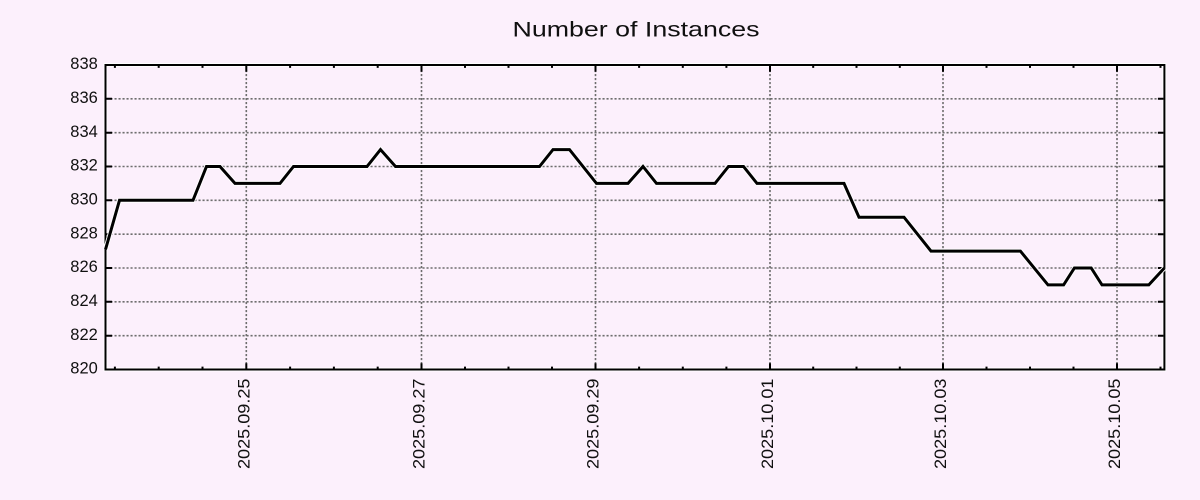 The height and width of the screenshot is (500, 1200). I want to click on svg-text: 824, so click(84, 300).